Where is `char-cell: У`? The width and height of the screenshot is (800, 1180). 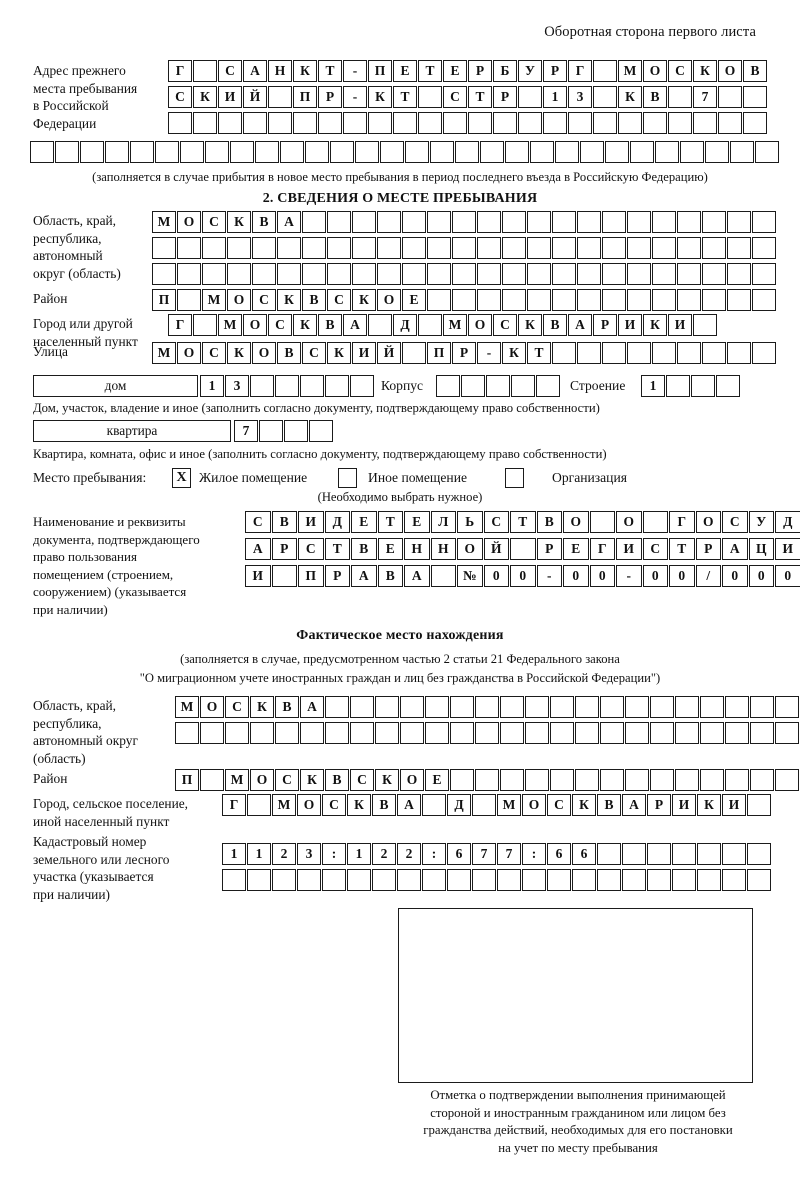
char-cell: У is located at coordinates (530, 71).